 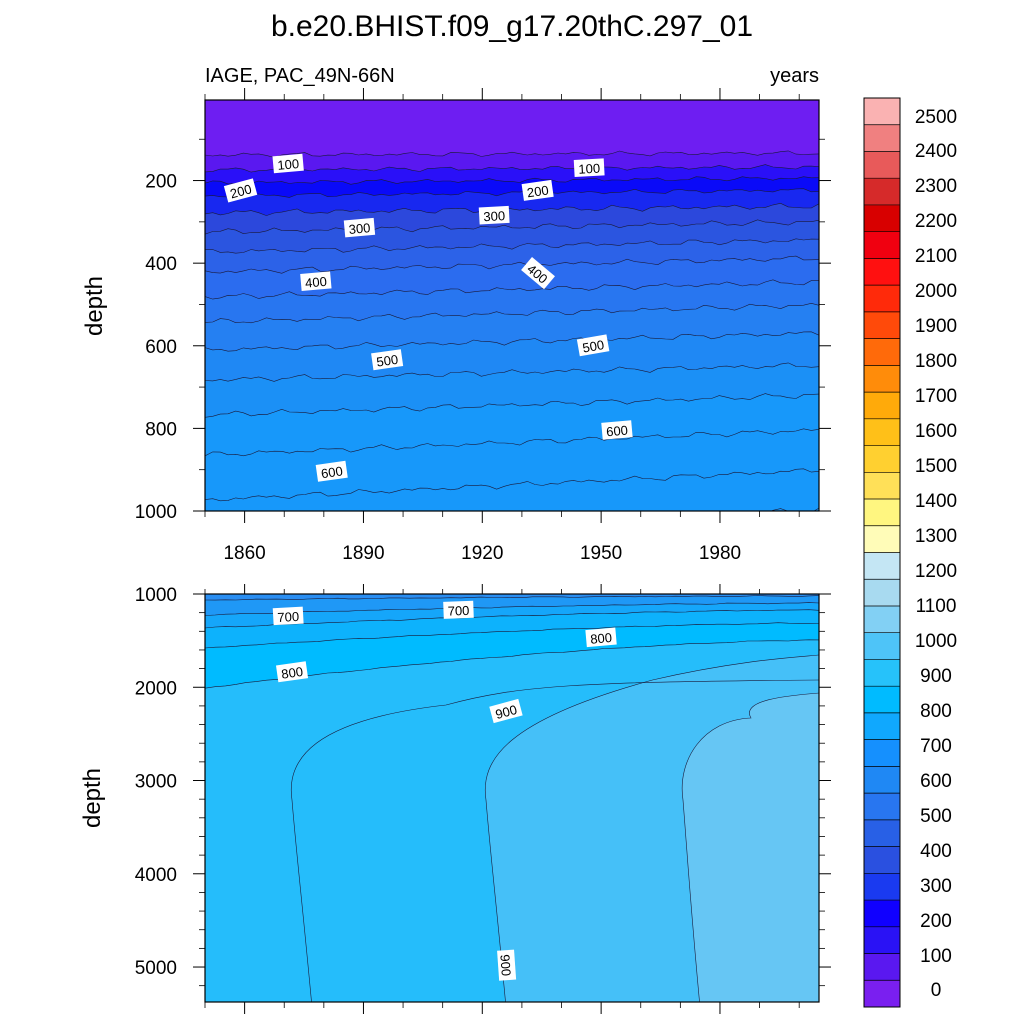 What do you see at coordinates (936, 816) in the screenshot?
I see `colorbar-label: 500` at bounding box center [936, 816].